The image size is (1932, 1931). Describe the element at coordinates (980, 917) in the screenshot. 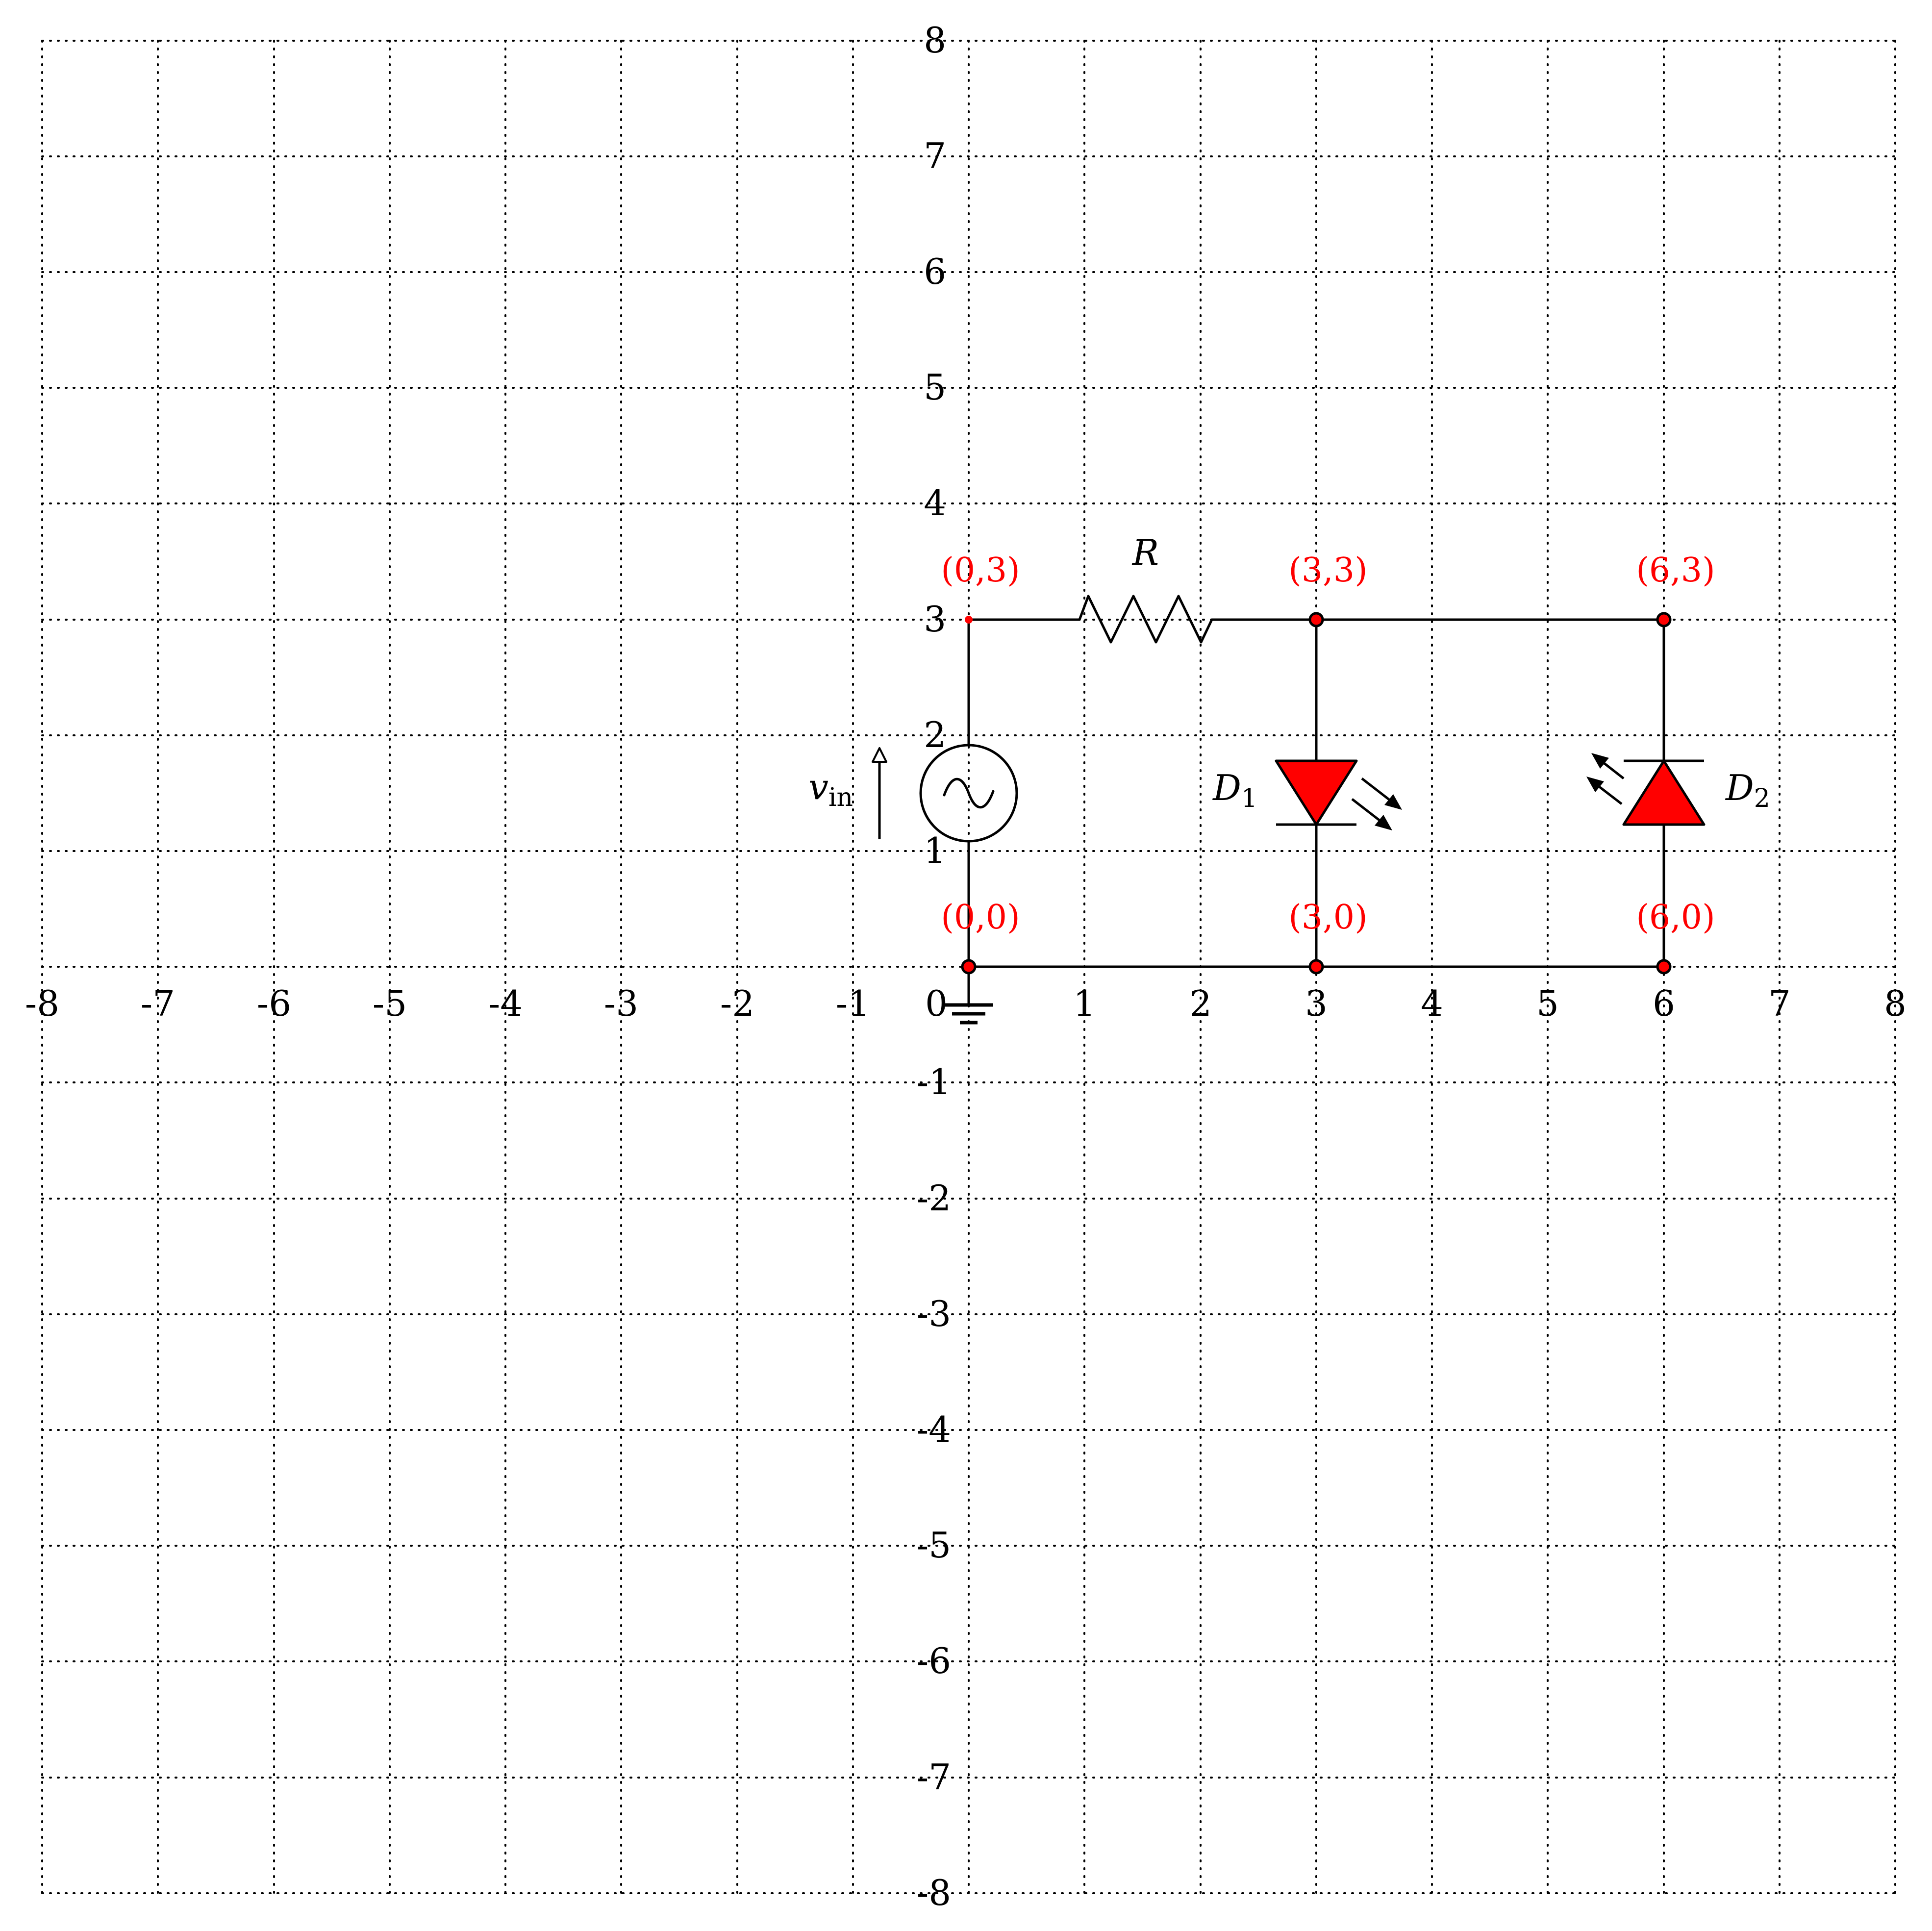

I see `node-label-0-0: (0,0)` at that location.